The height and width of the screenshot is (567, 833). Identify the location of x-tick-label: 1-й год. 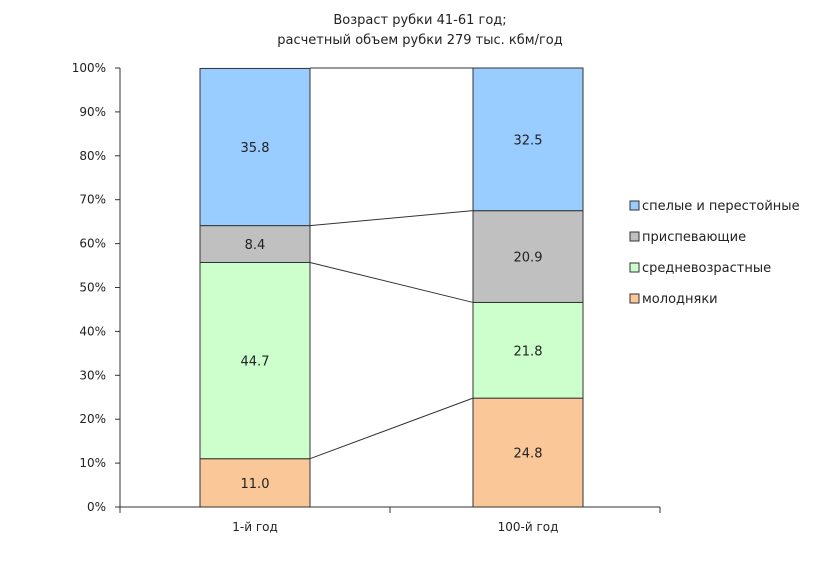
(255, 527).